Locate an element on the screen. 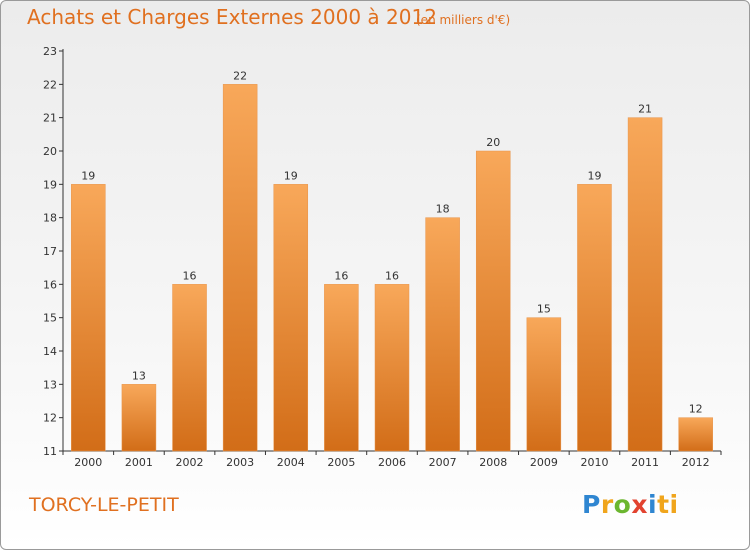 This screenshot has height=550, width=750. x-tick-label: 2007 is located at coordinates (443, 462).